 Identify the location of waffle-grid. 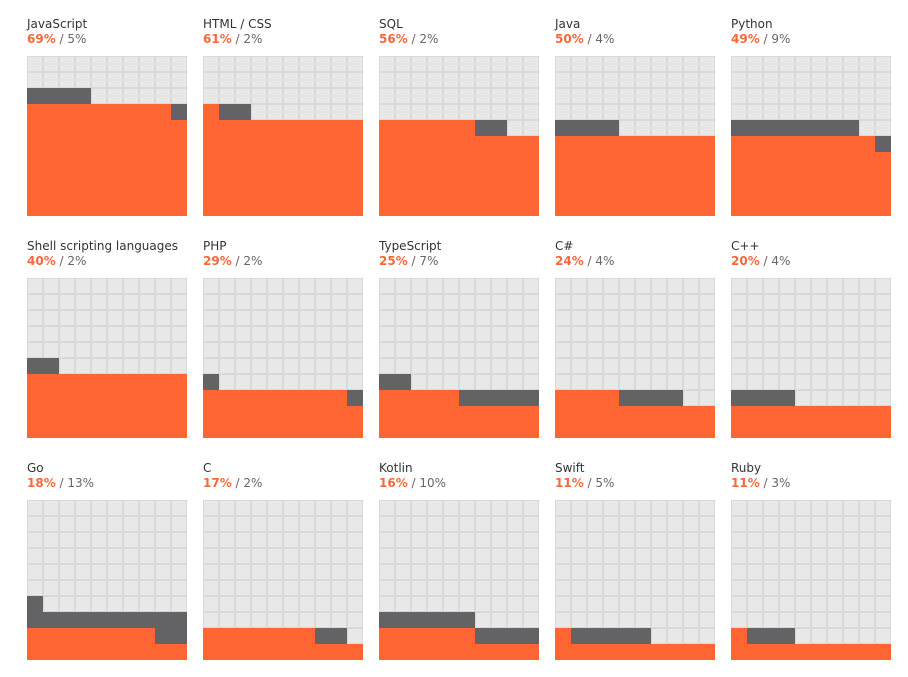
(107, 136).